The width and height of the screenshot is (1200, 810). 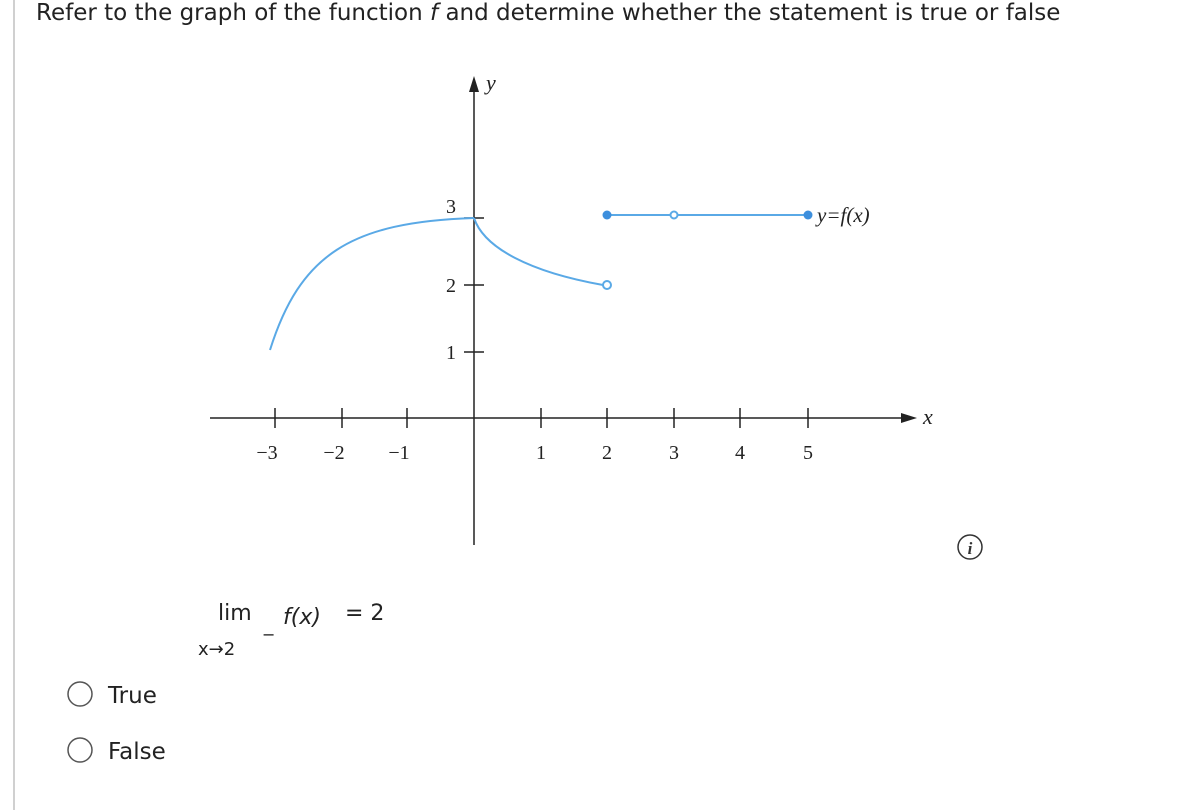 What do you see at coordinates (538, 251) in the screenshot?
I see `middle-branch` at bounding box center [538, 251].